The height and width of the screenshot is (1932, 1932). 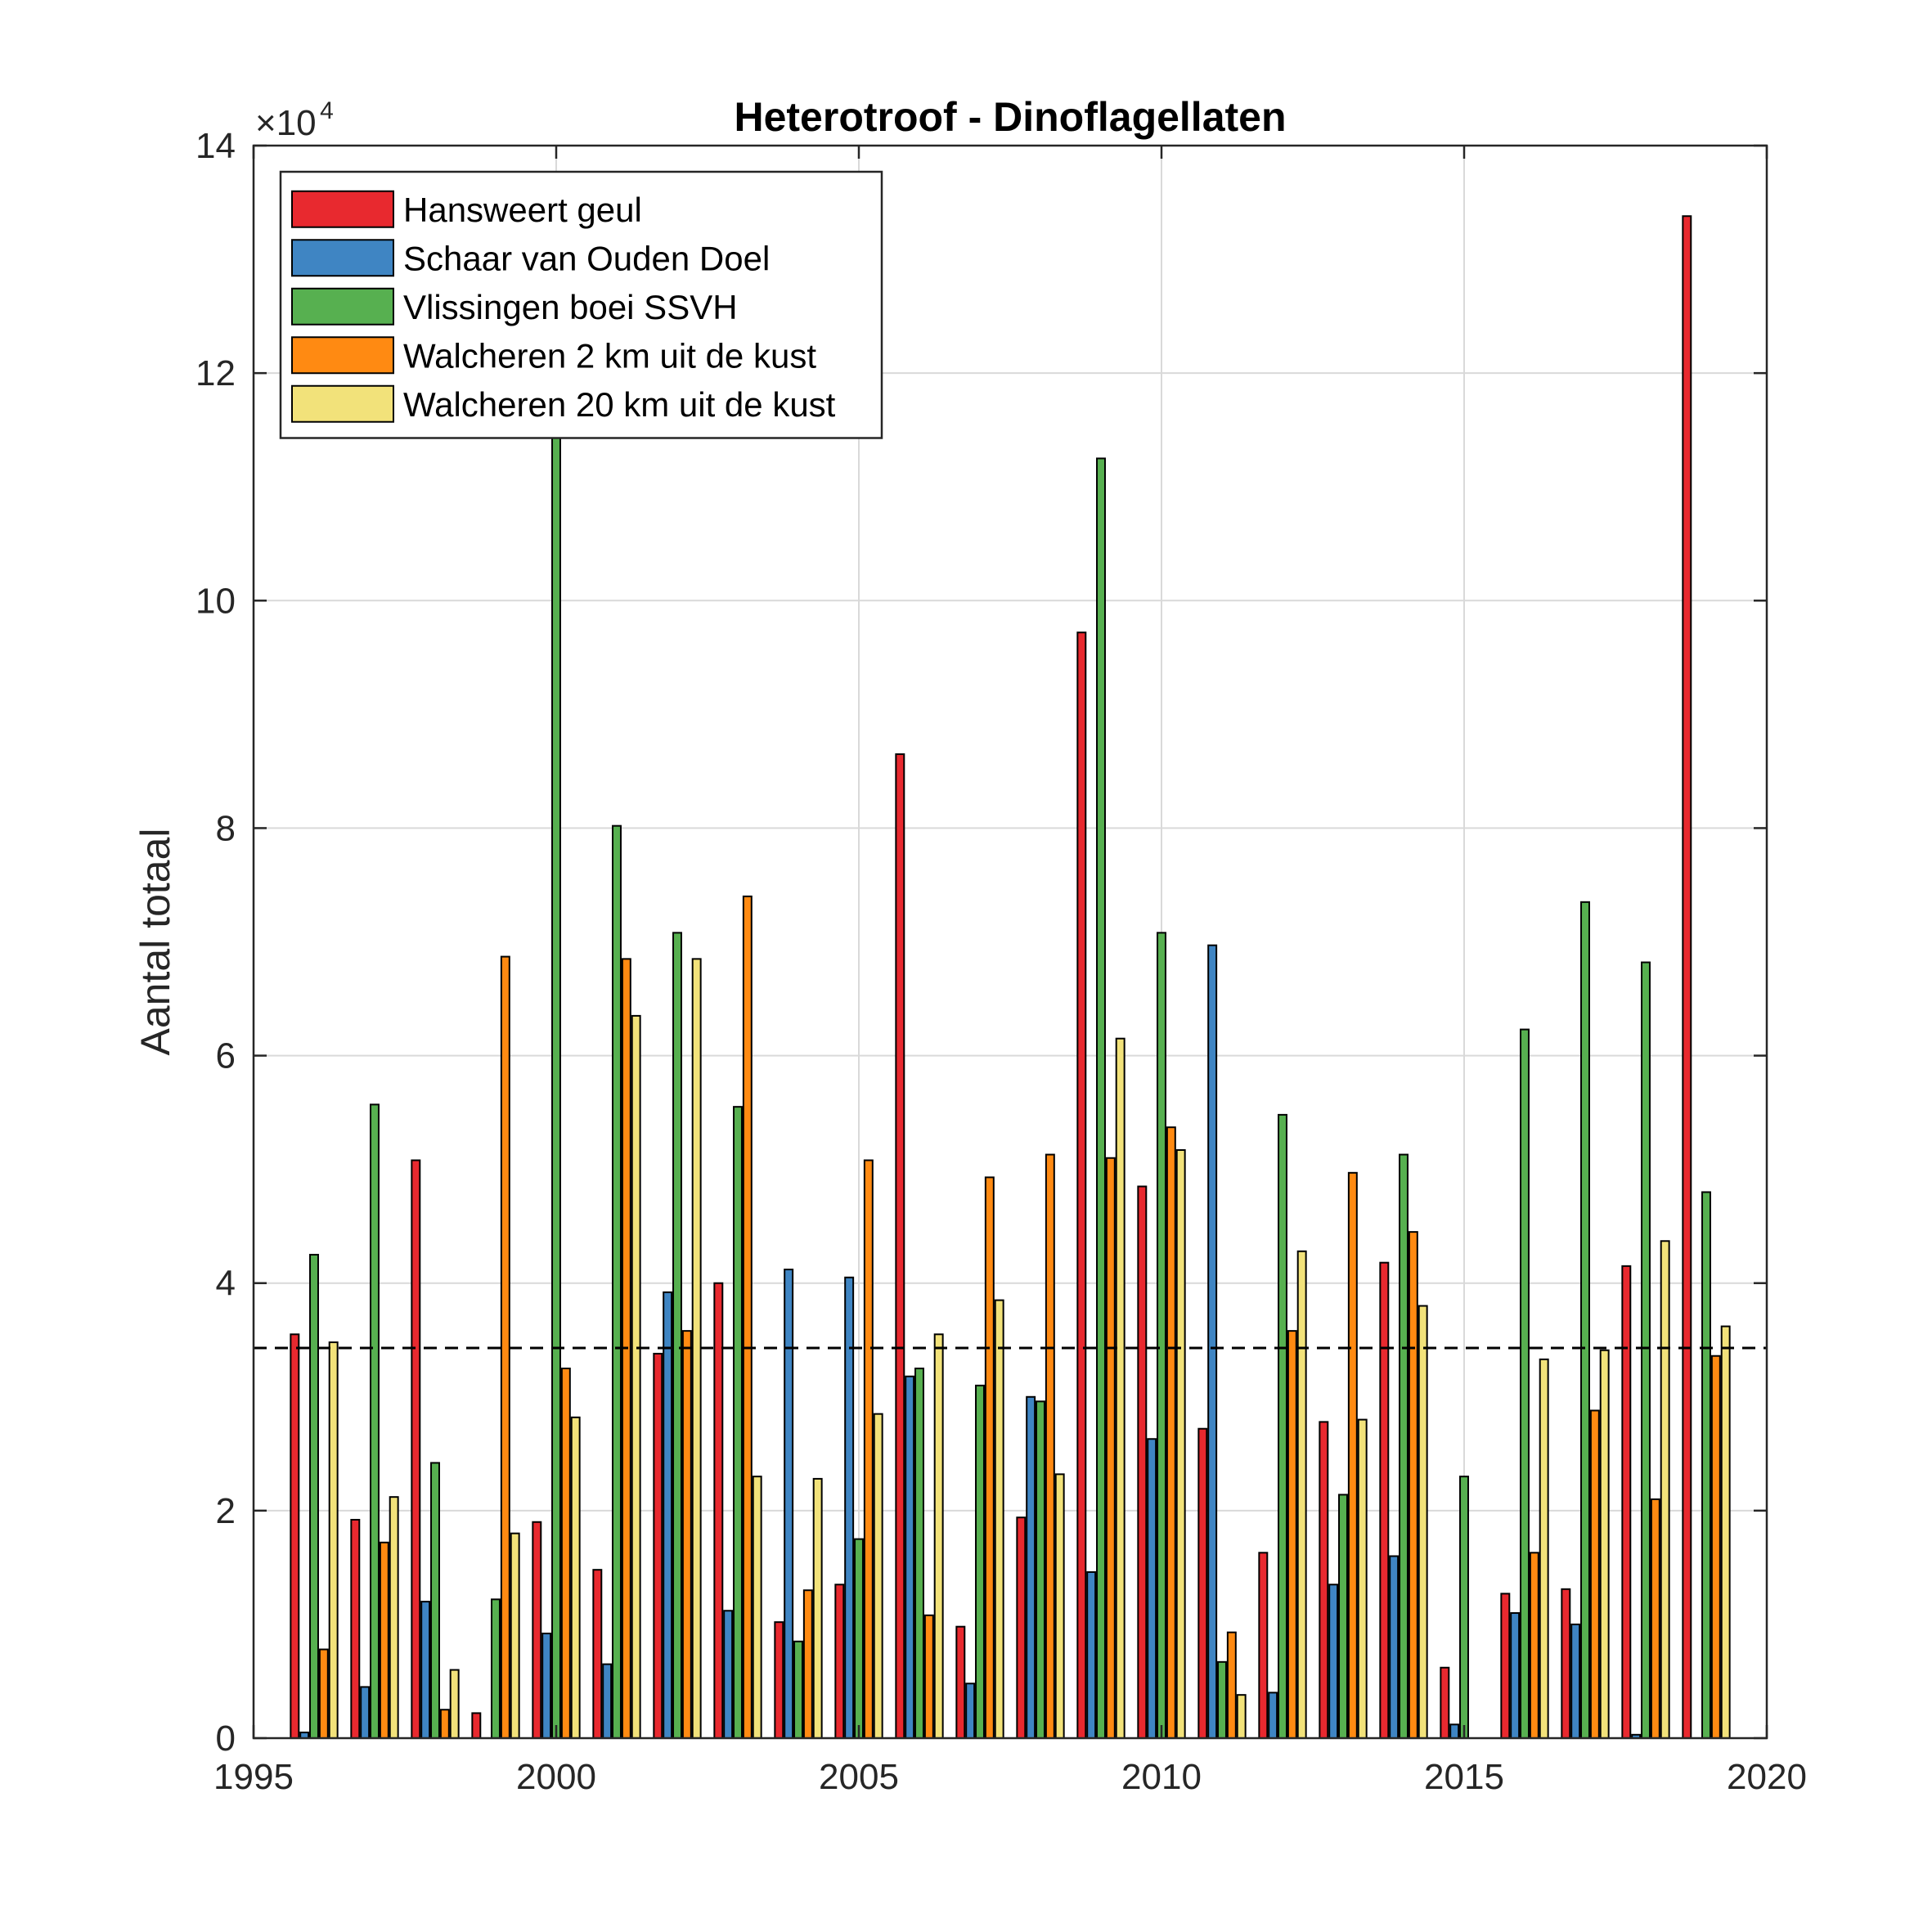 What do you see at coordinates (587, 258) in the screenshot?
I see `legend-label: Schaar van Ouden Doel` at bounding box center [587, 258].